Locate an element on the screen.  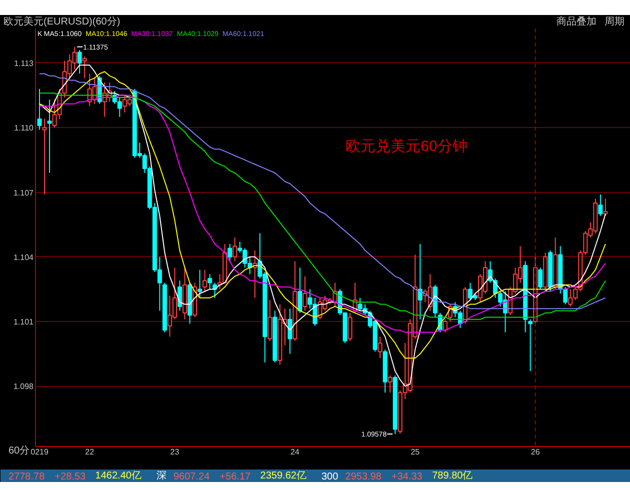
y-tick-label: 1.113 is located at coordinates (24, 63).